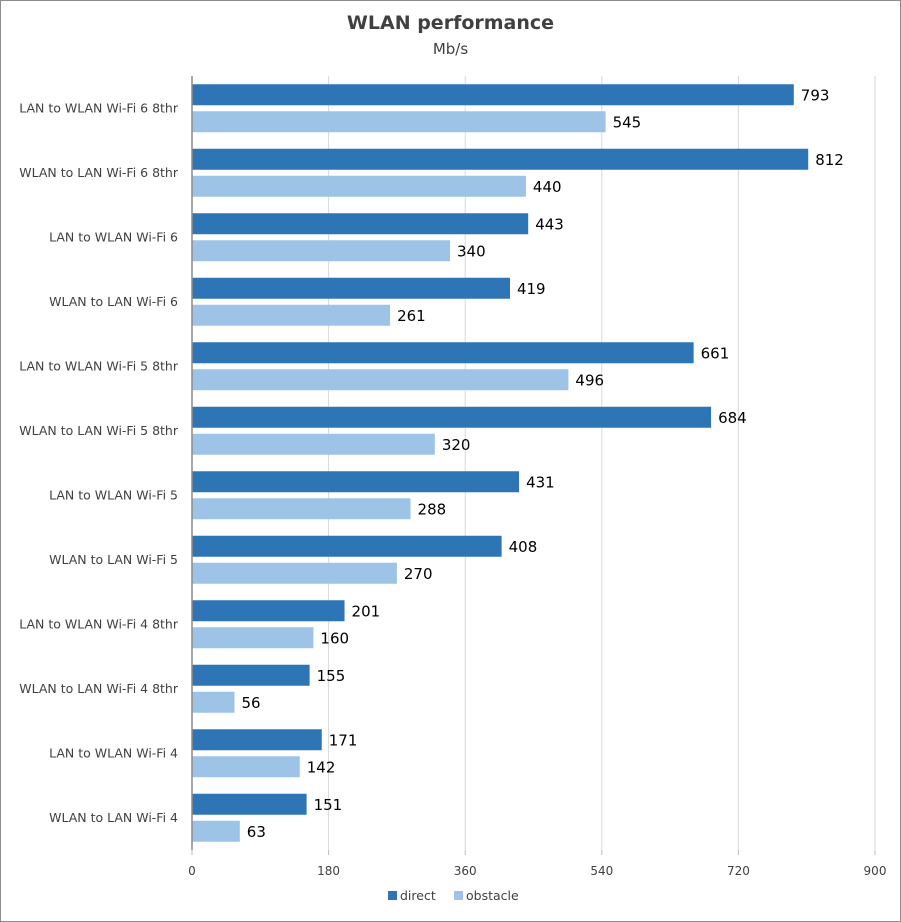 This screenshot has width=901, height=922. What do you see at coordinates (250, 703) in the screenshot?
I see `value-label-obstacle: 56` at bounding box center [250, 703].